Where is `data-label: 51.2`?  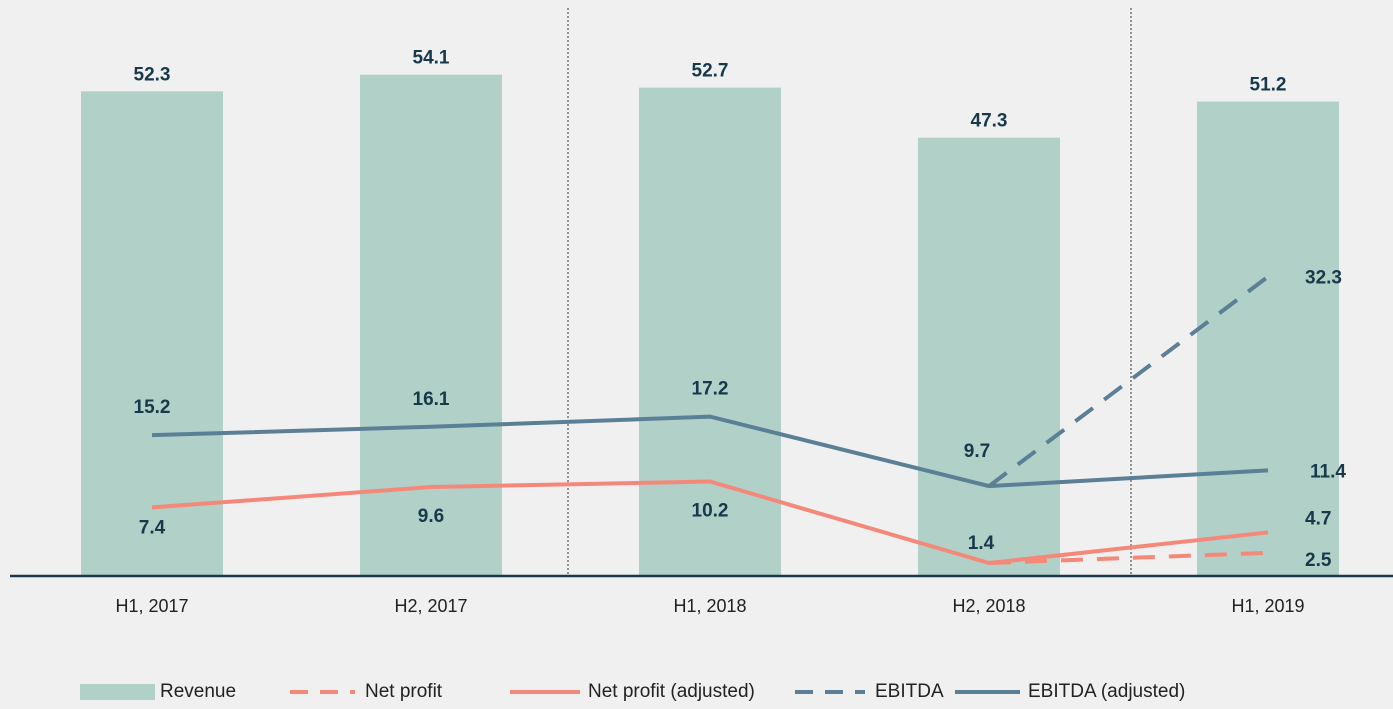 data-label: 51.2 is located at coordinates (1268, 85).